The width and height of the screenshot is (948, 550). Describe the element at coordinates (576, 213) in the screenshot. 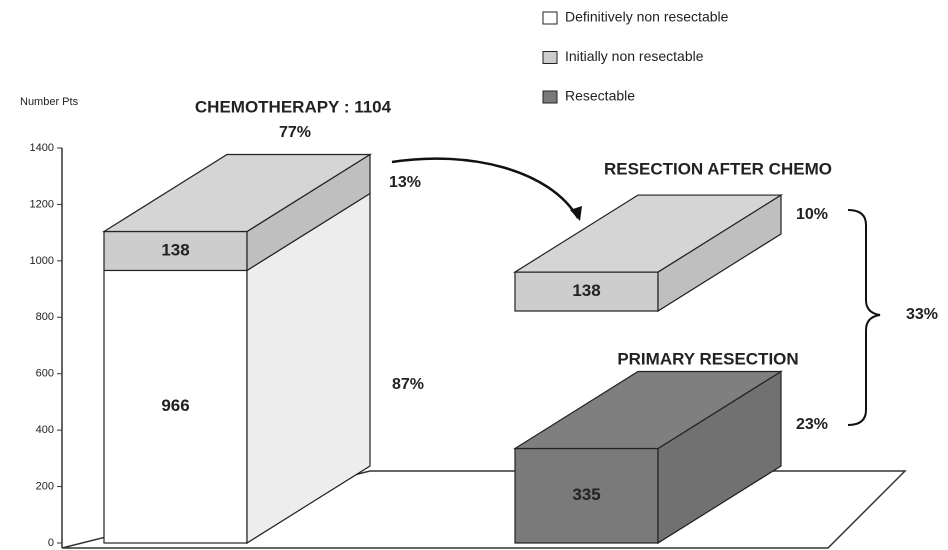

I see `arrow-head` at that location.